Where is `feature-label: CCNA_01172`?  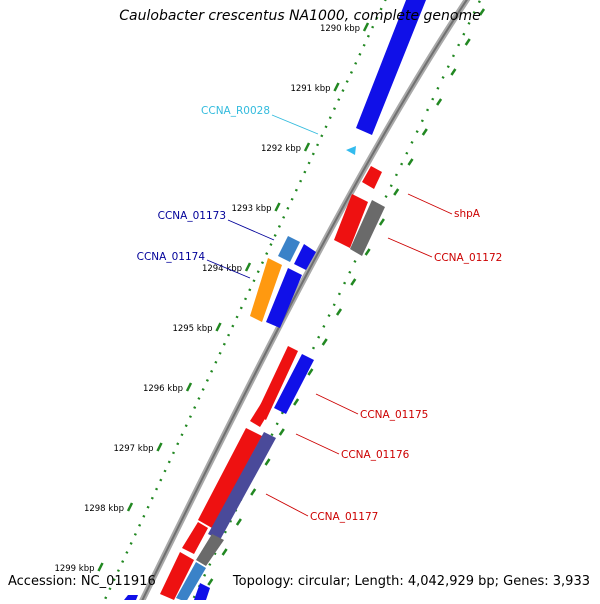 feature-label: CCNA_01172 is located at coordinates (468, 258).